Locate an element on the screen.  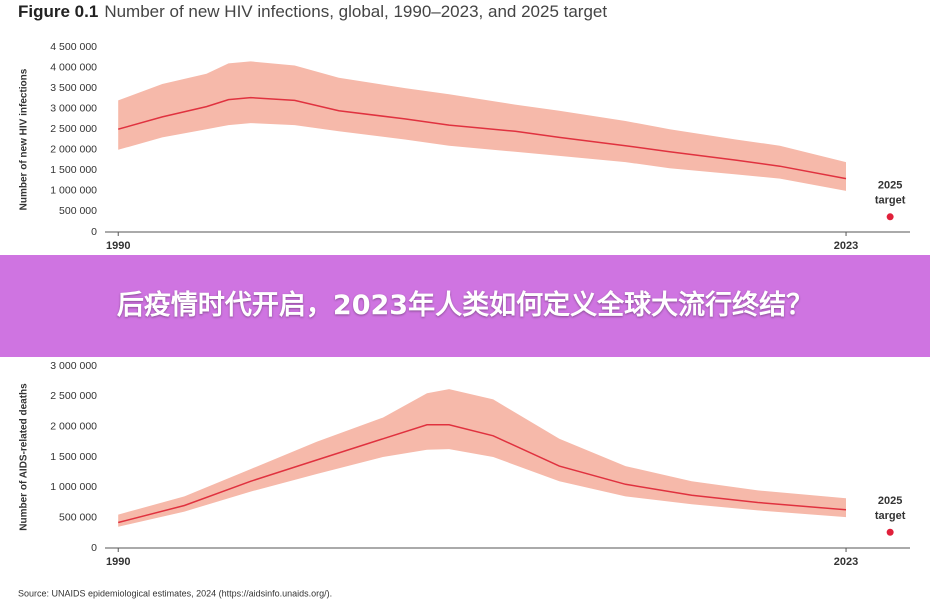
banner-title: 后疫情时代开启，2023年人类如何定义全球大流行终结？ is located at coordinates (465, 305).